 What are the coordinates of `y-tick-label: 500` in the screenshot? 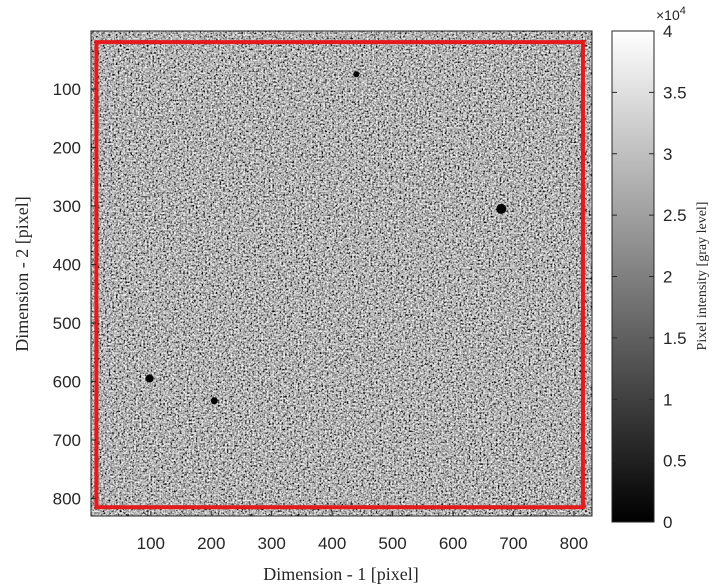 It's located at (67, 323).